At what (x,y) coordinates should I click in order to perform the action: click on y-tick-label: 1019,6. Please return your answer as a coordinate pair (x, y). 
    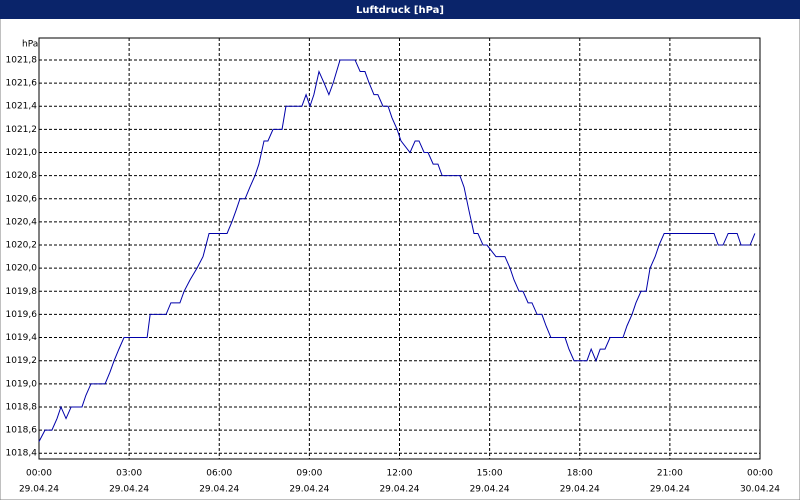
    Looking at the image, I should click on (22, 315).